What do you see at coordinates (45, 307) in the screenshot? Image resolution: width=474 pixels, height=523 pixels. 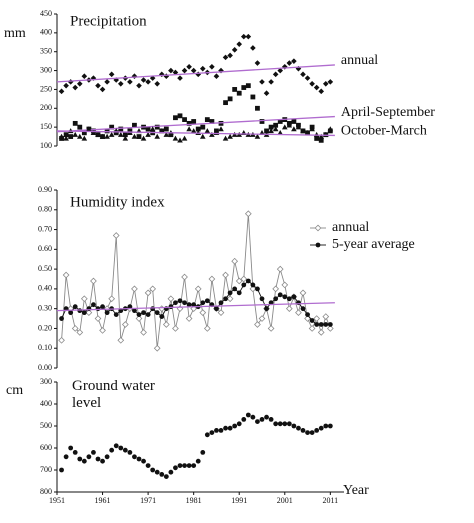 I see `y-tick-label: 0.30` at bounding box center [45, 307].